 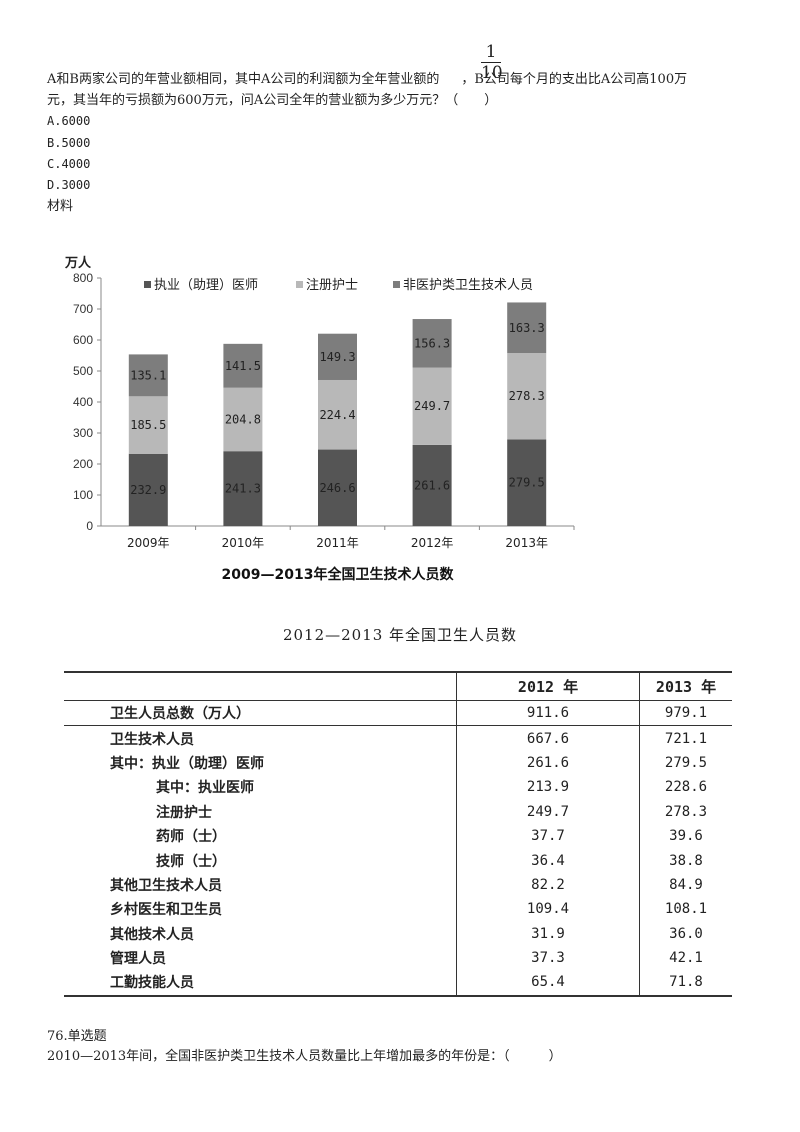 I want to click on table-cell-2012: 667.6, so click(x=548, y=738).